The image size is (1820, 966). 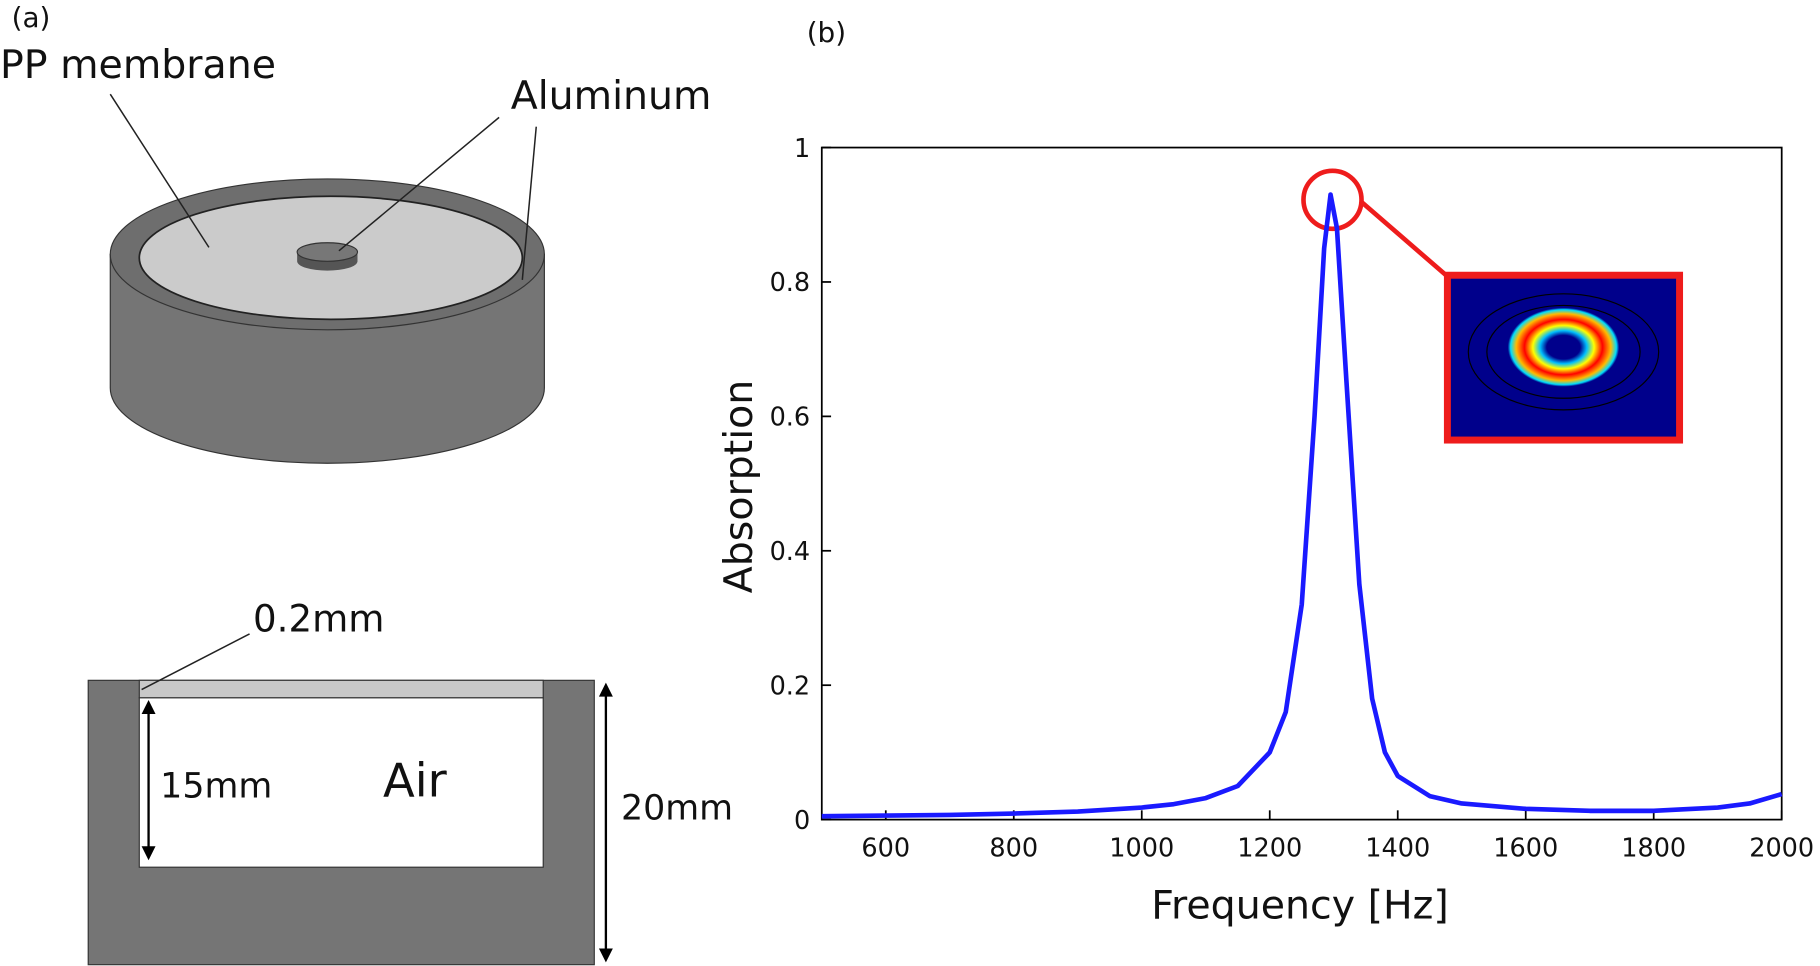 What do you see at coordinates (415, 780) in the screenshot?
I see `cavity-label: Air` at bounding box center [415, 780].